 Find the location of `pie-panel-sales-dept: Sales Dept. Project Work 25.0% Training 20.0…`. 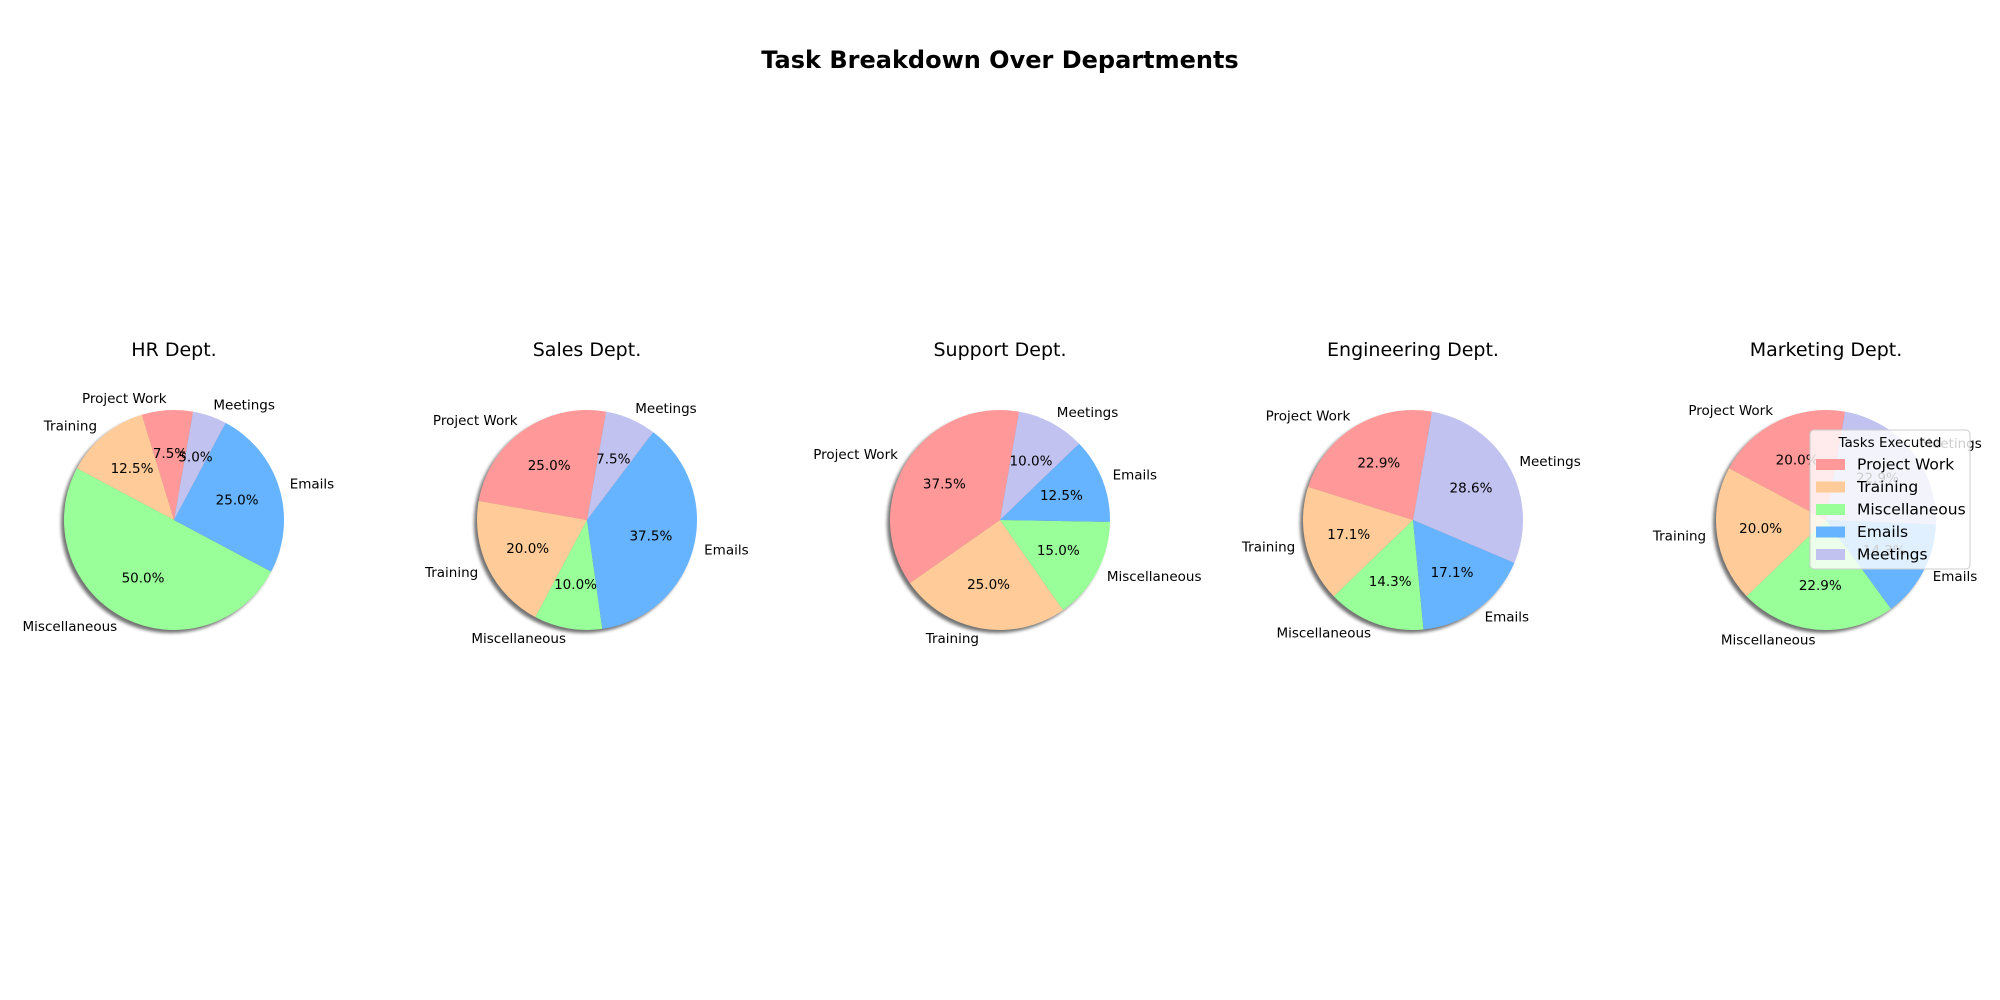

pie-panel-sales-dept: Sales Dept. Project Work 25.0% Training 20.0… is located at coordinates (586, 493).